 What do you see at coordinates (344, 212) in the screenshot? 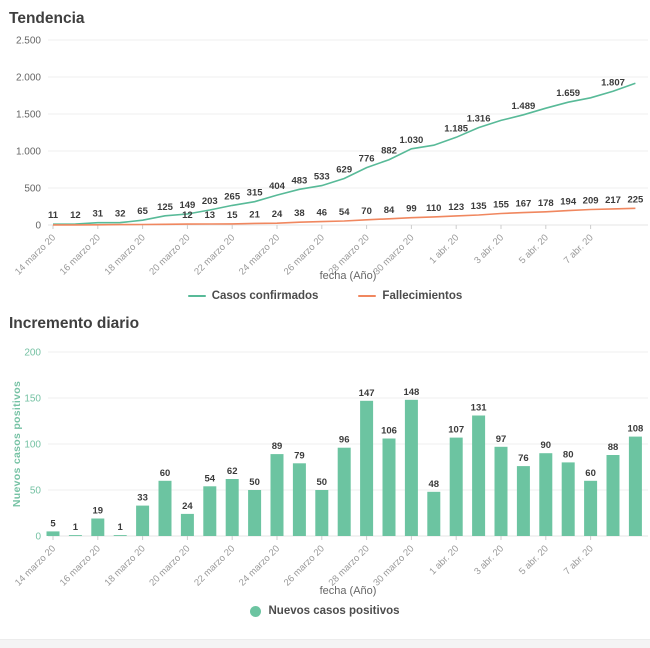
I see `svg-text: 54` at bounding box center [344, 212].